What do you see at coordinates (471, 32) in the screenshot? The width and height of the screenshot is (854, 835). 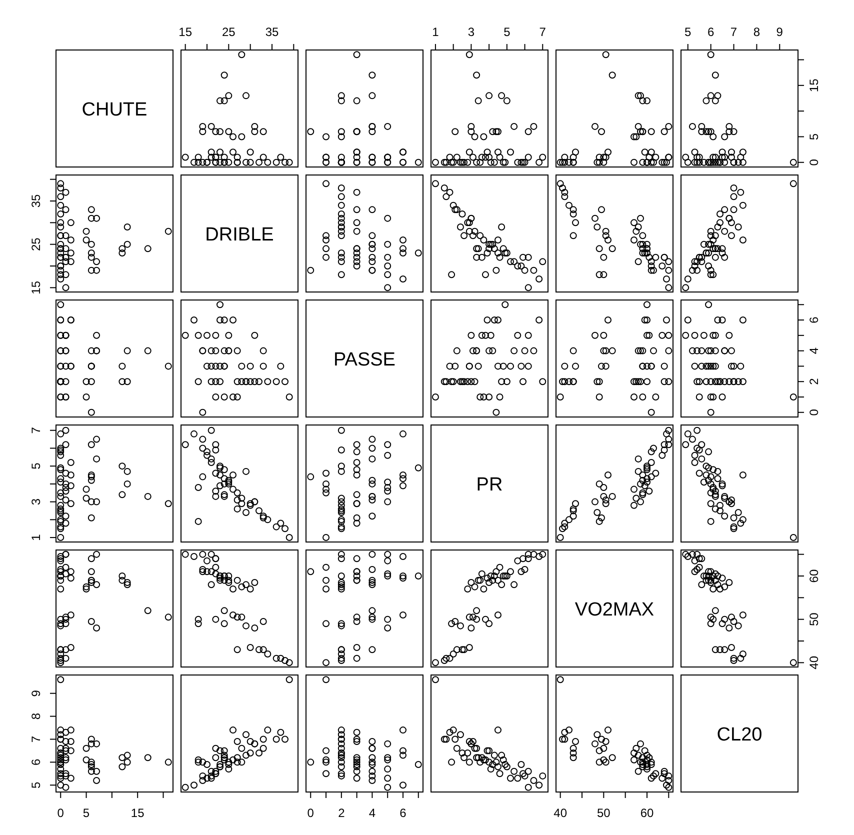 I see `x-tick-label: 3` at bounding box center [471, 32].